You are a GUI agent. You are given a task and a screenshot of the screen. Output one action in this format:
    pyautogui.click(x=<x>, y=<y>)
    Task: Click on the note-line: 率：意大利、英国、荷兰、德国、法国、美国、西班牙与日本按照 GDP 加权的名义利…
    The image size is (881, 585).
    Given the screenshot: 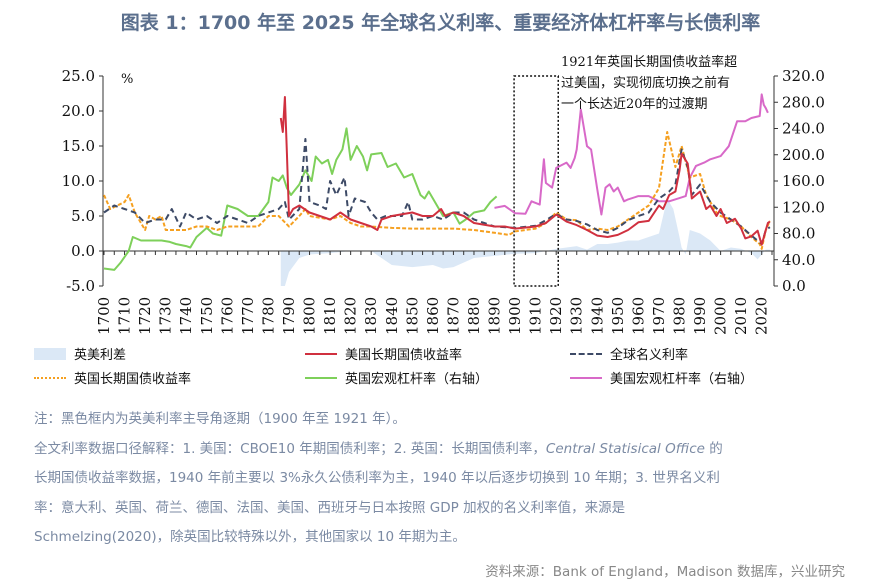 What is the action you would take?
    pyautogui.click(x=330, y=507)
    